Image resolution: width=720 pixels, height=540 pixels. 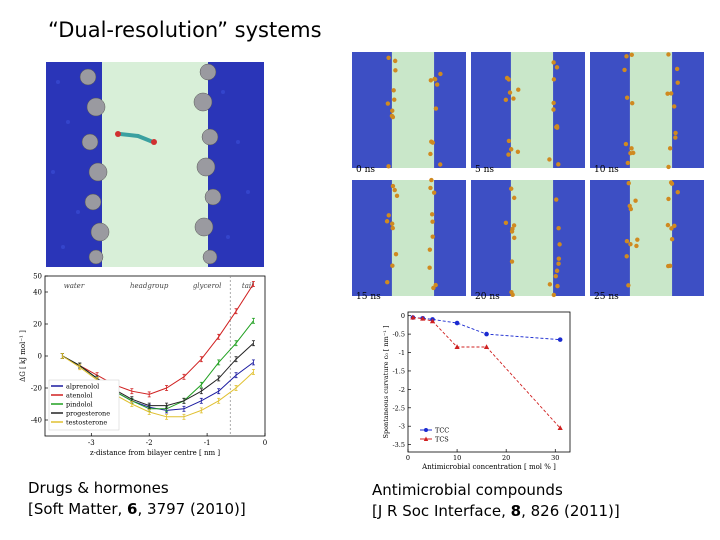 What do you see at coordinates (86, 423) in the screenshot?
I see `legend-label: testosterone` at bounding box center [86, 423].